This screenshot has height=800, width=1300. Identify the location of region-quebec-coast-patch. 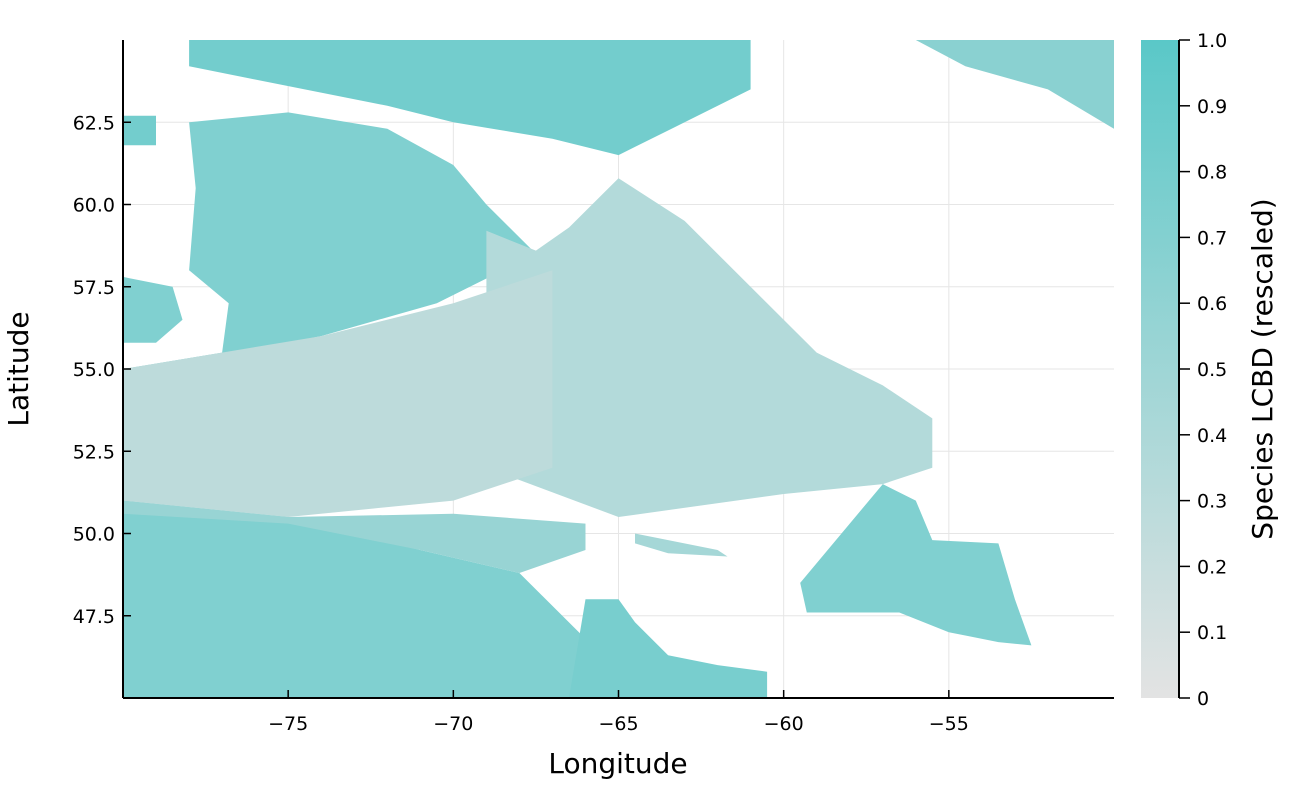
(153, 309).